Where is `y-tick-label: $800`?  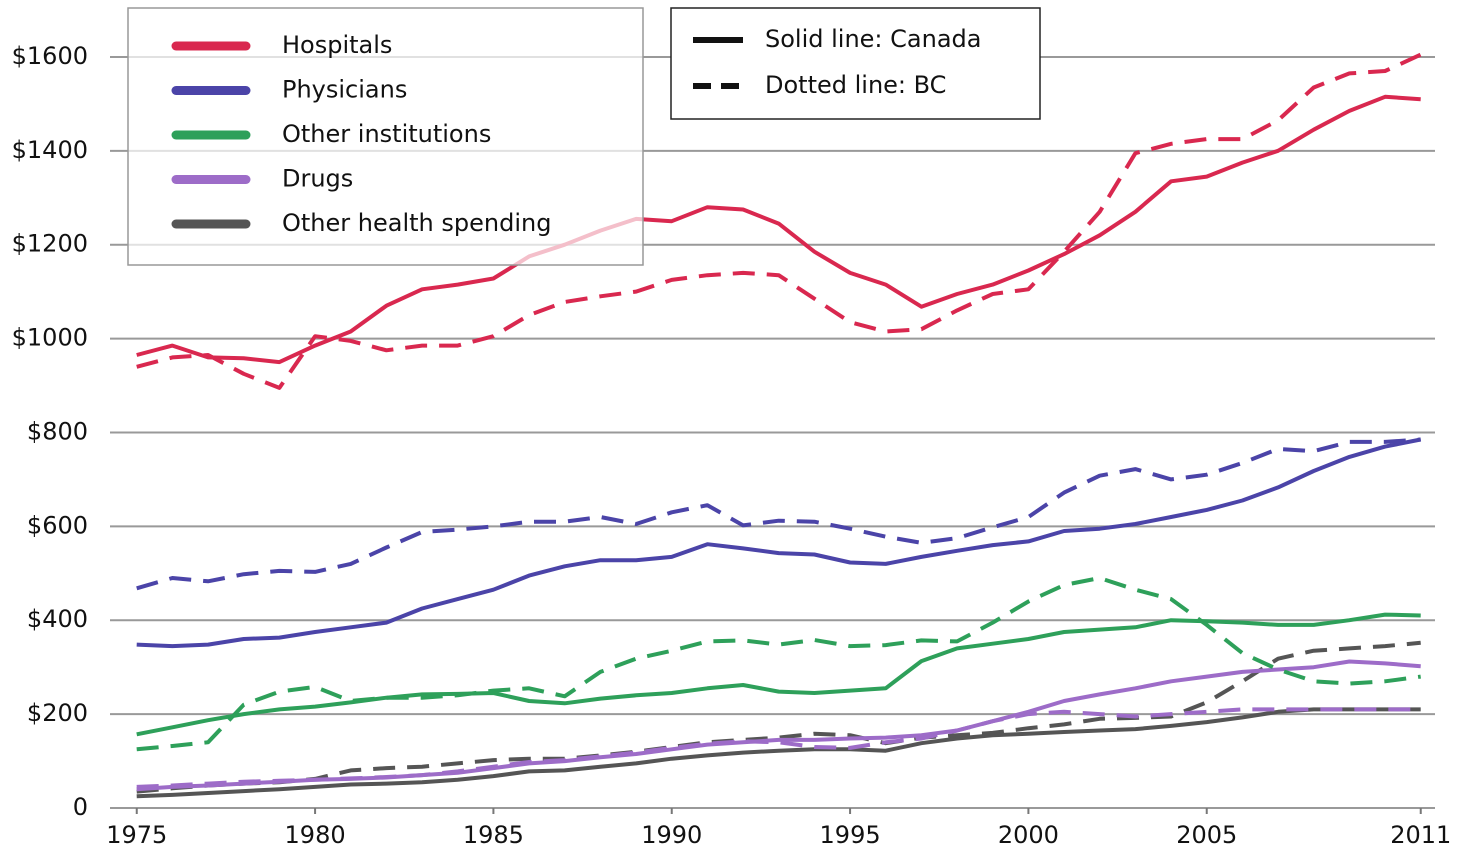 y-tick-label: $800 is located at coordinates (57, 431).